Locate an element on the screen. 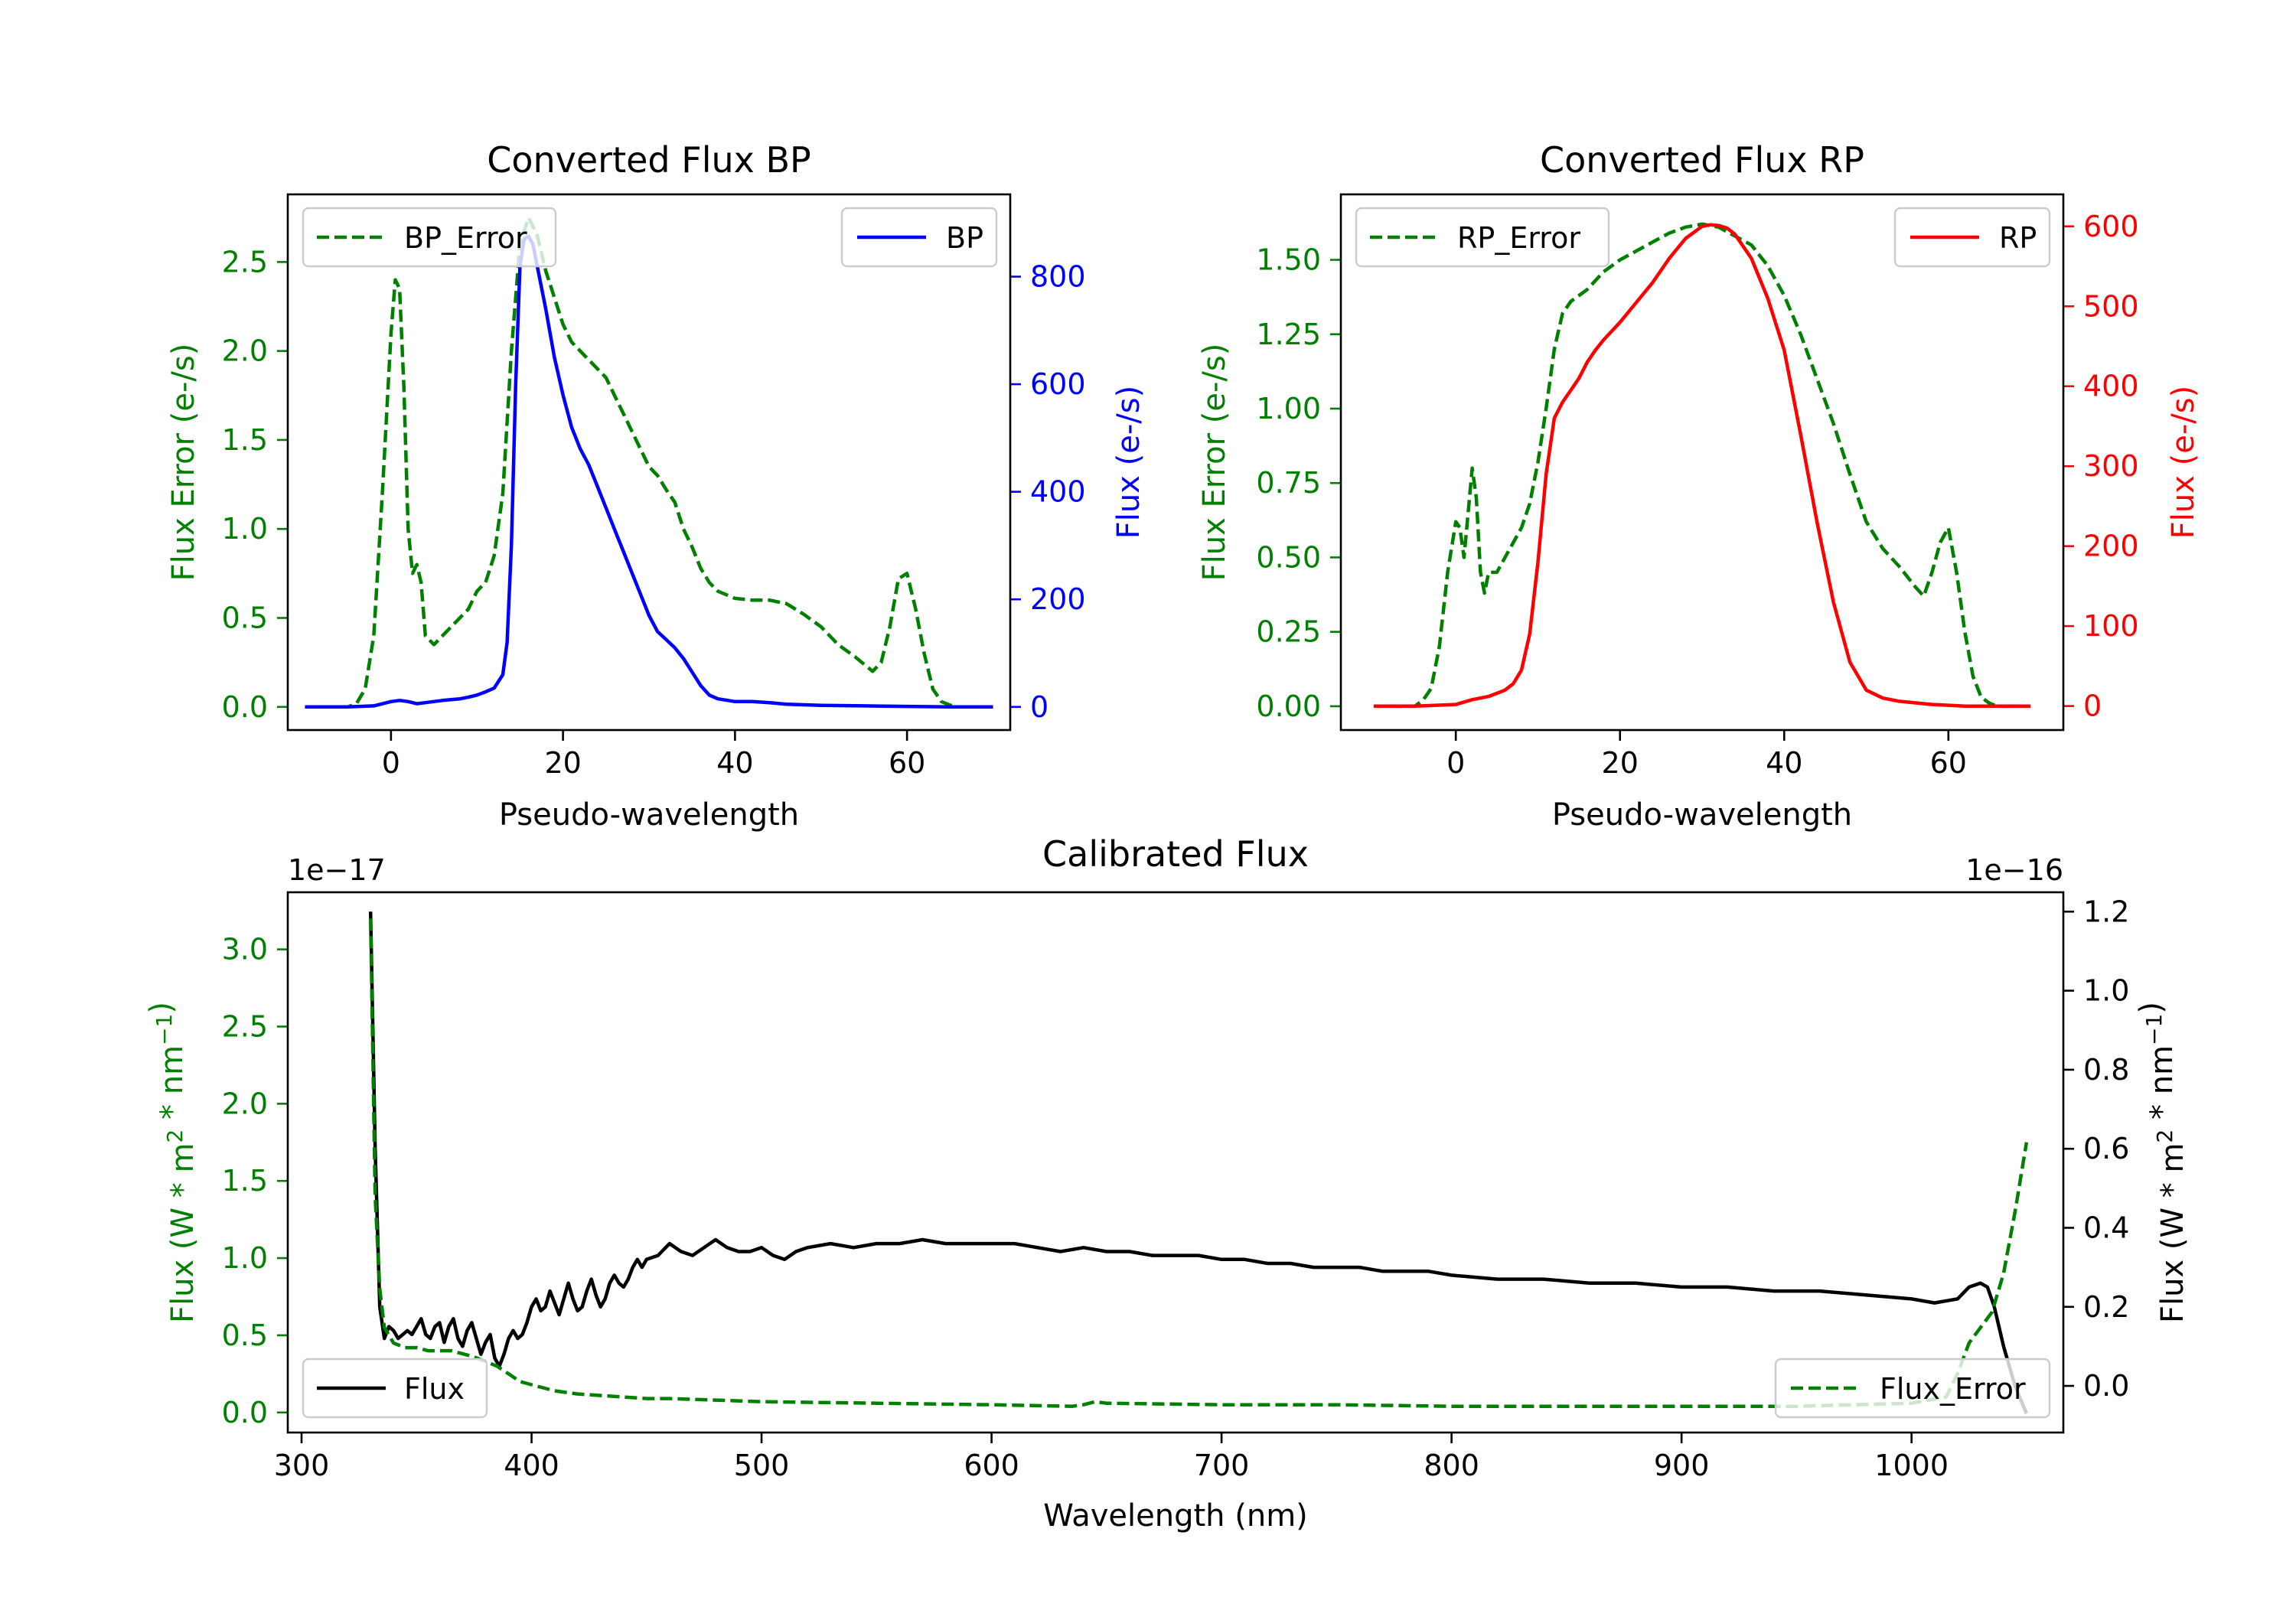 This screenshot has height=1607, width=2296. rp-ytick-left-label: 0.25 is located at coordinates (1288, 632).